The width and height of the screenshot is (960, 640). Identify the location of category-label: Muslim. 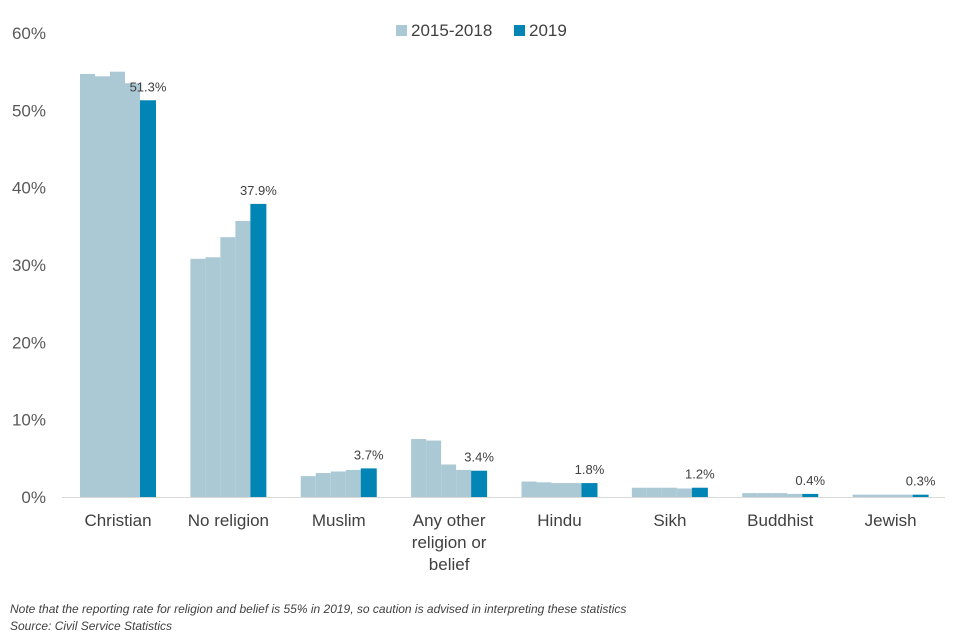
(339, 520).